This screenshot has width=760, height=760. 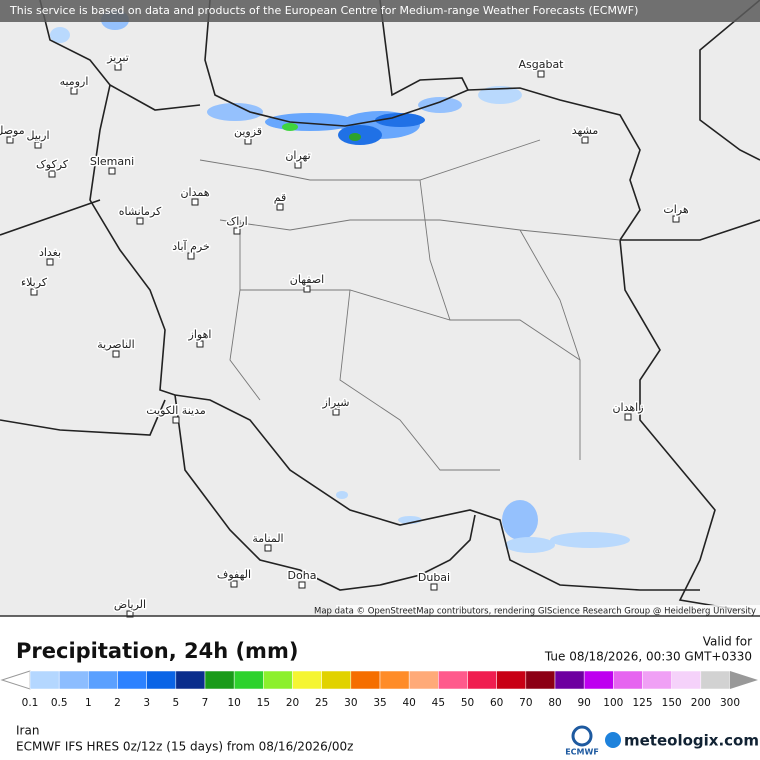 I want to click on scale-tick-label: 150, so click(x=672, y=703).